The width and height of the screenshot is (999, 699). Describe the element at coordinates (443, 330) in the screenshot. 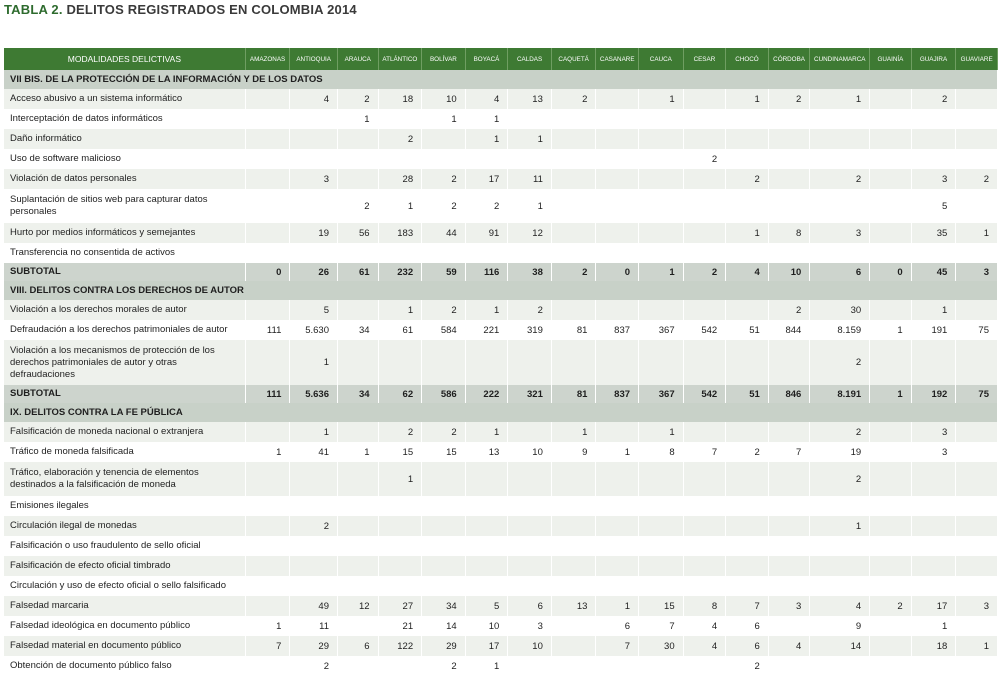

I see `cell-value: 584` at that location.